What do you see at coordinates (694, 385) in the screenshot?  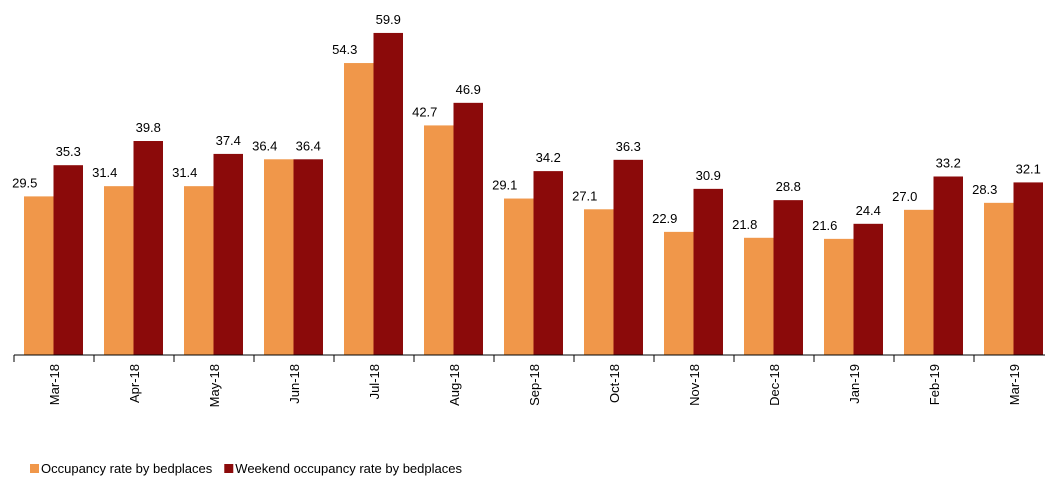 I see `x-tick-label: Nov-18` at bounding box center [694, 385].